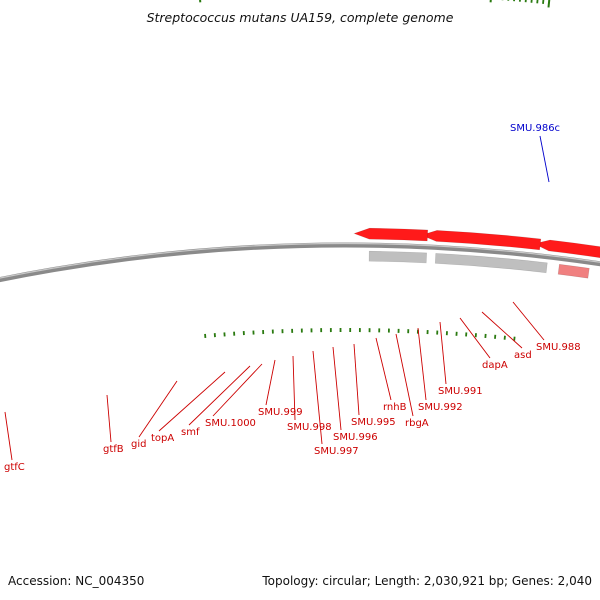 Image resolution: width=600 pixels, height=600 pixels. What do you see at coordinates (270, 382) in the screenshot?
I see `leader-line-SMU.999` at bounding box center [270, 382].